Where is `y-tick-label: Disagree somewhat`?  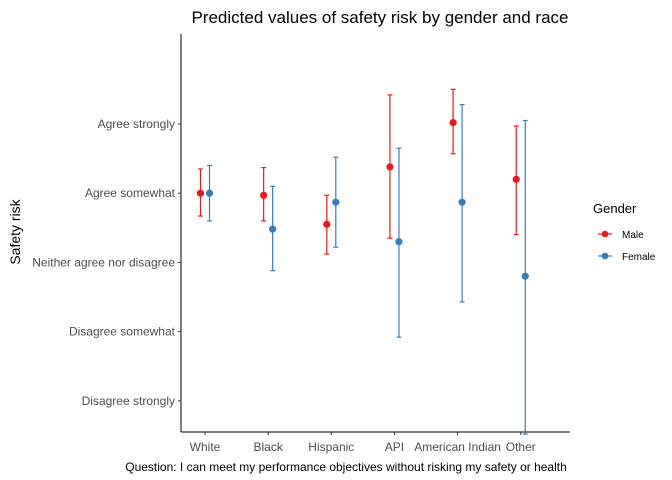
y-tick-label: Disagree somewhat is located at coordinates (122, 332).